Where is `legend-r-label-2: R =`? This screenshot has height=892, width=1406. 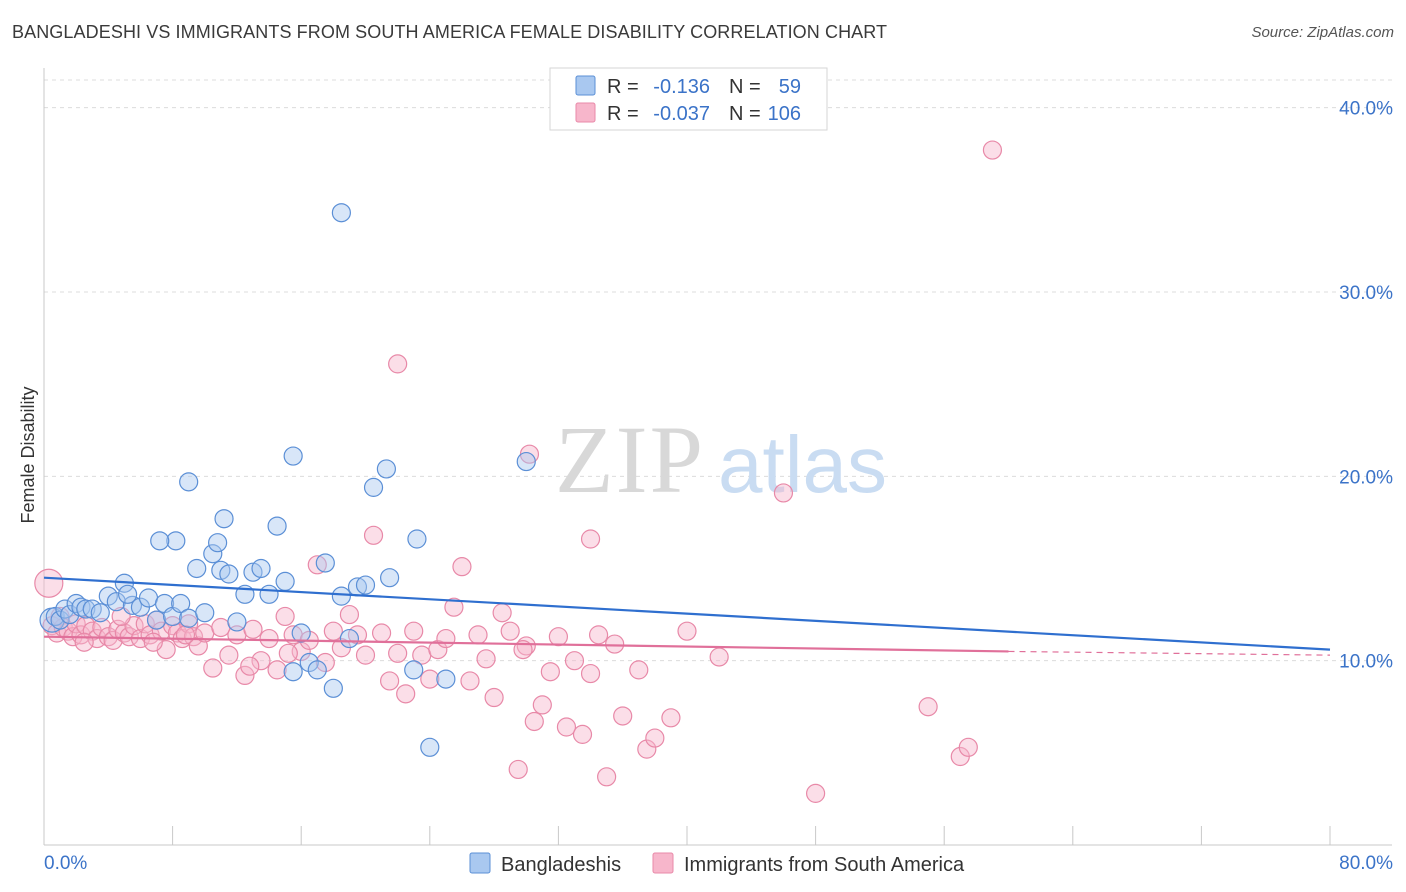 legend-r-label-2: R = is located at coordinates (623, 114).